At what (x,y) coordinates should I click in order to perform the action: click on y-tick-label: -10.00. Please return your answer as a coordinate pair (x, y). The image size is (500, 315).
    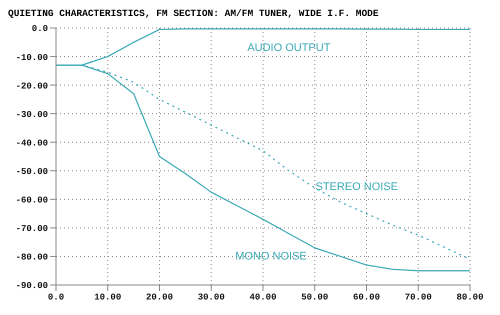
    Looking at the image, I should click on (32, 57).